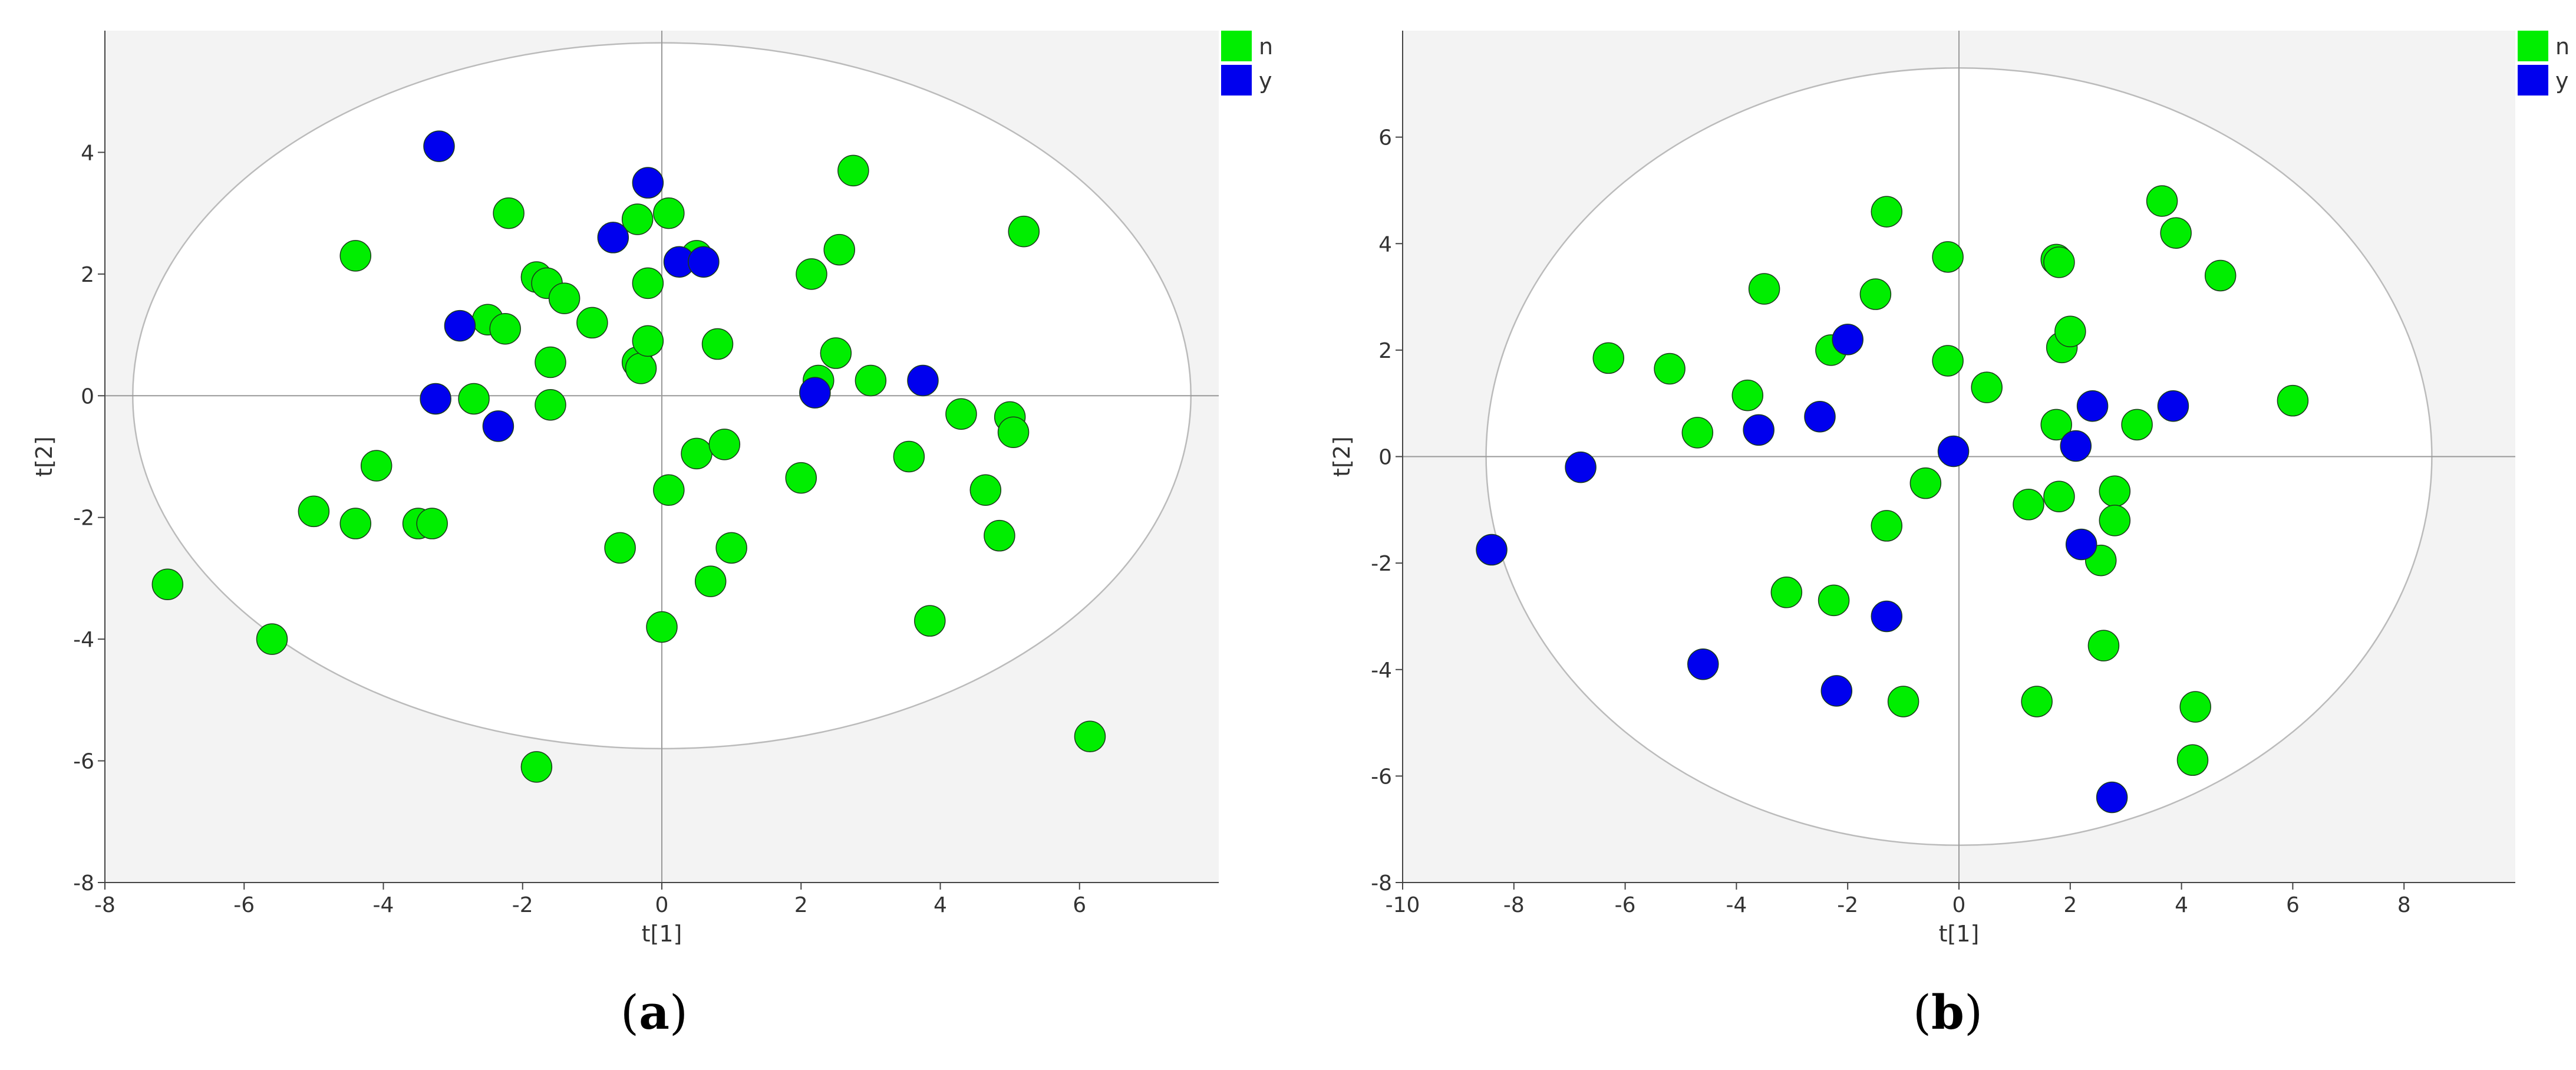 This screenshot has width=2576, height=1070. I want to click on panel-label-letter: a, so click(654, 1012).